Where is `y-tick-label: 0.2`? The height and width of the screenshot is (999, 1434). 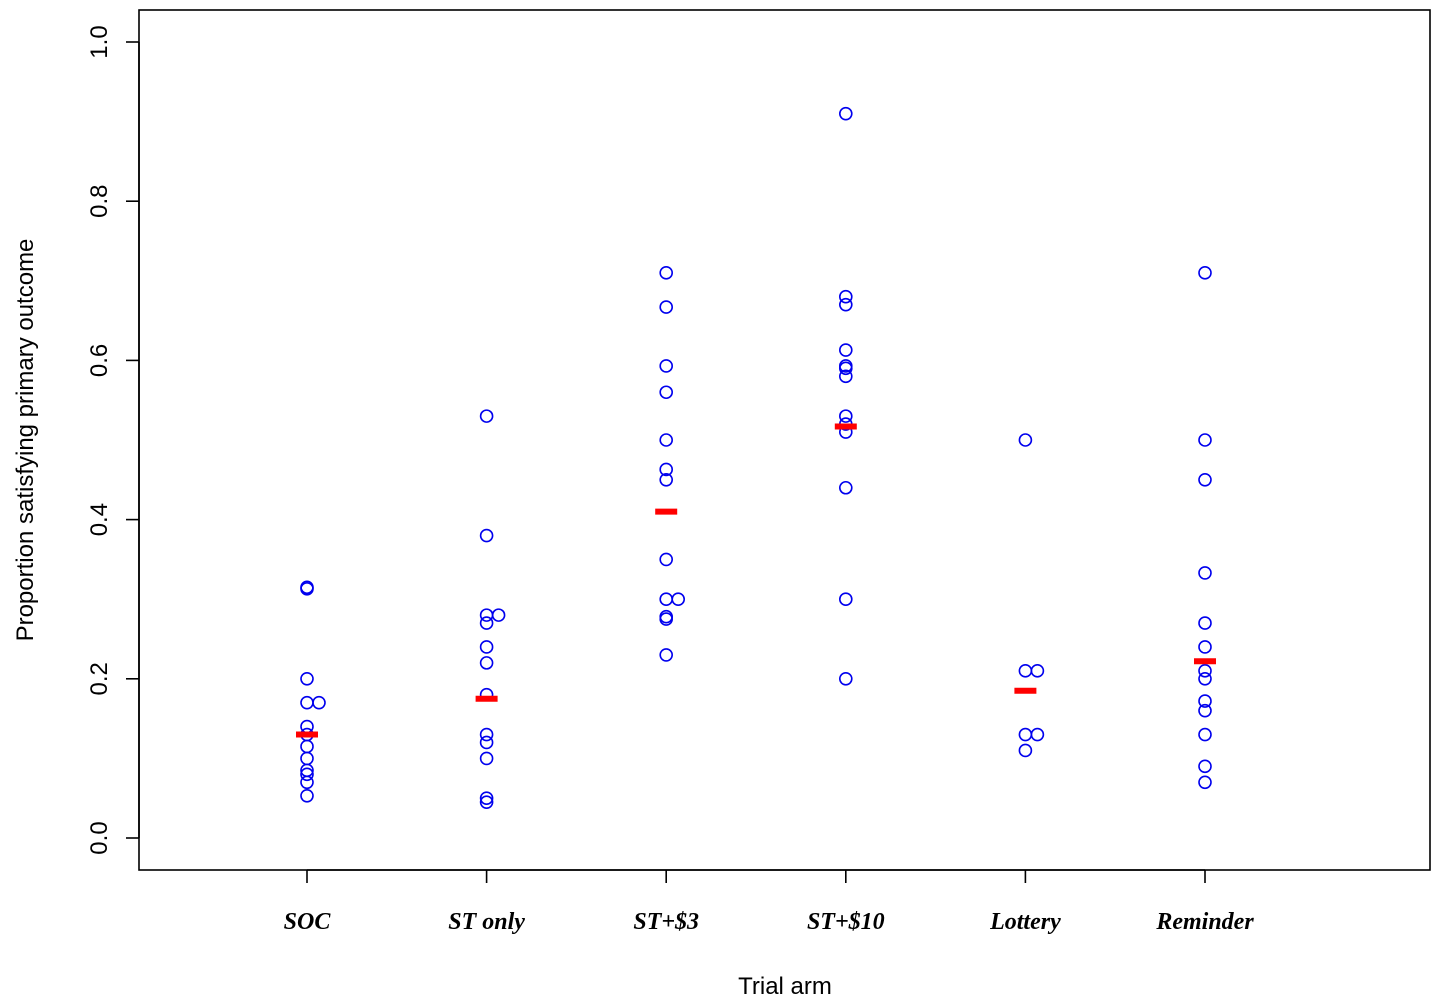 y-tick-label: 0.2 is located at coordinates (99, 678).